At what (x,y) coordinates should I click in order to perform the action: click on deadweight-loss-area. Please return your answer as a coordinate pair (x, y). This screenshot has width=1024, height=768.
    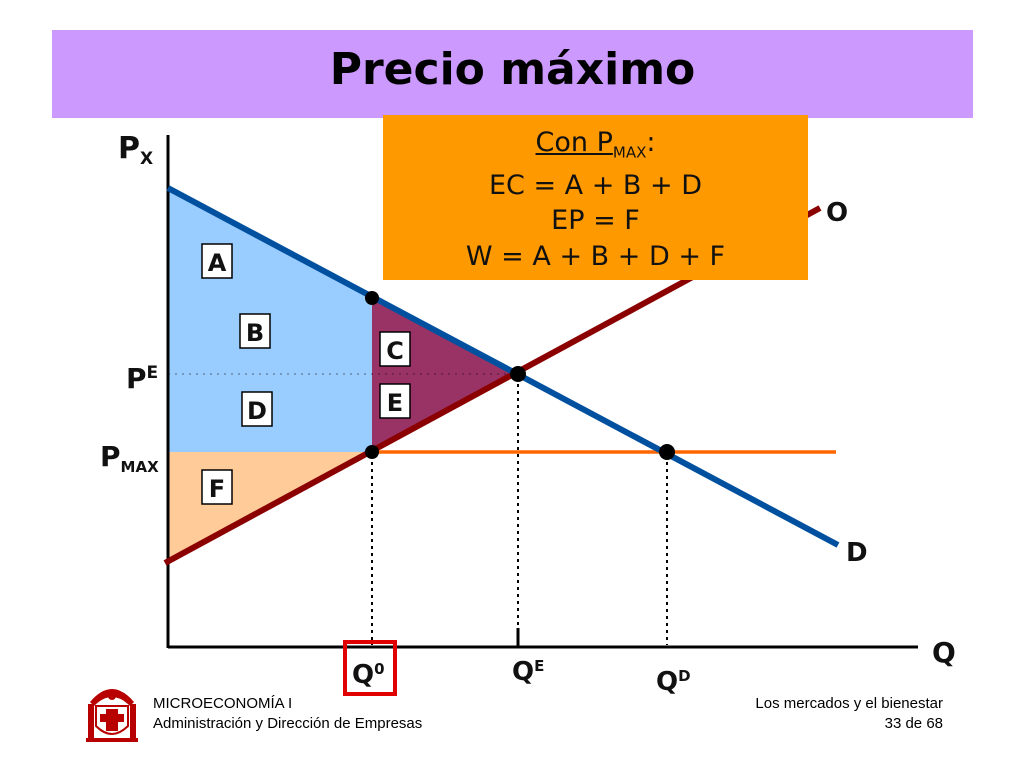
    Looking at the image, I should click on (445, 375).